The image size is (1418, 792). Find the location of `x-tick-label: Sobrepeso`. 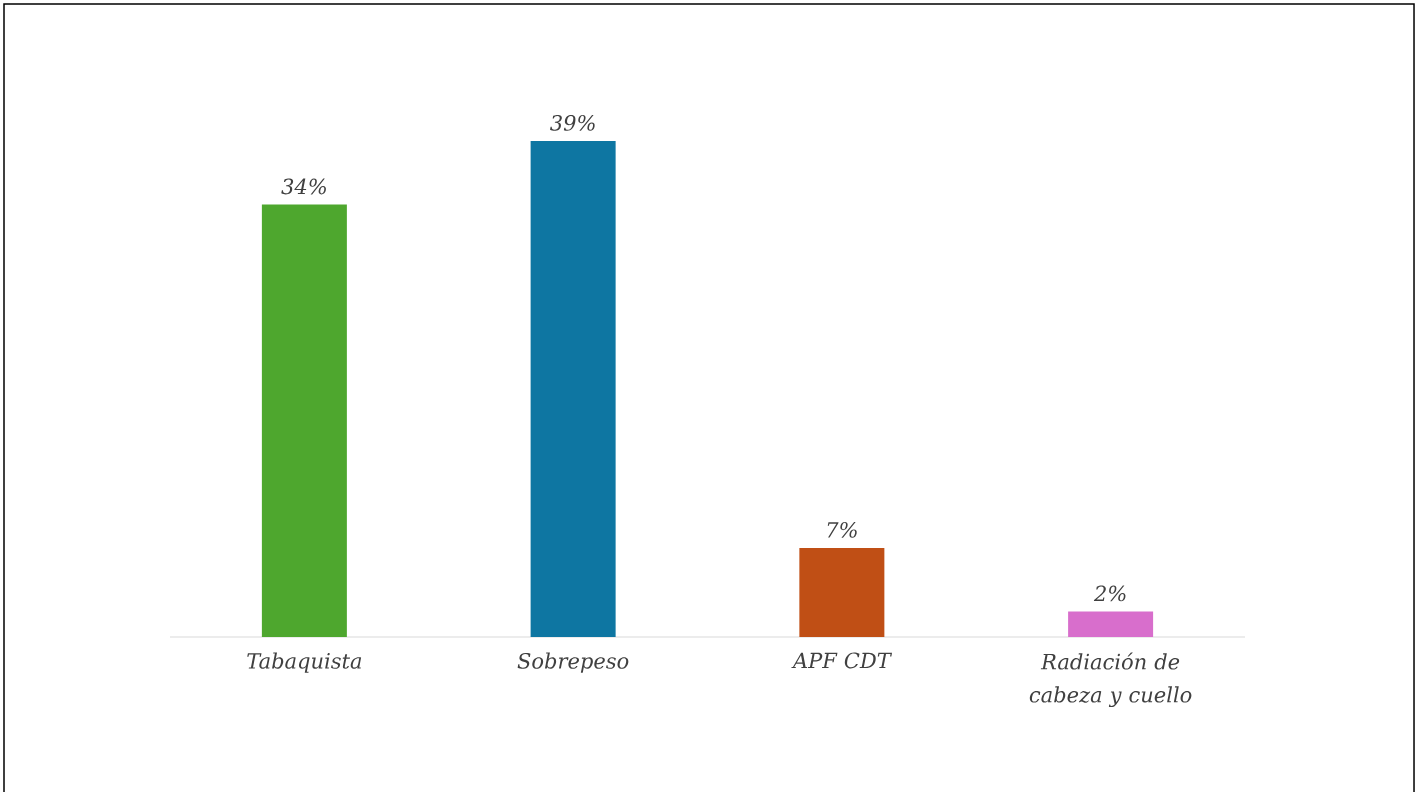

x-tick-label: Sobrepeso is located at coordinates (573, 662).